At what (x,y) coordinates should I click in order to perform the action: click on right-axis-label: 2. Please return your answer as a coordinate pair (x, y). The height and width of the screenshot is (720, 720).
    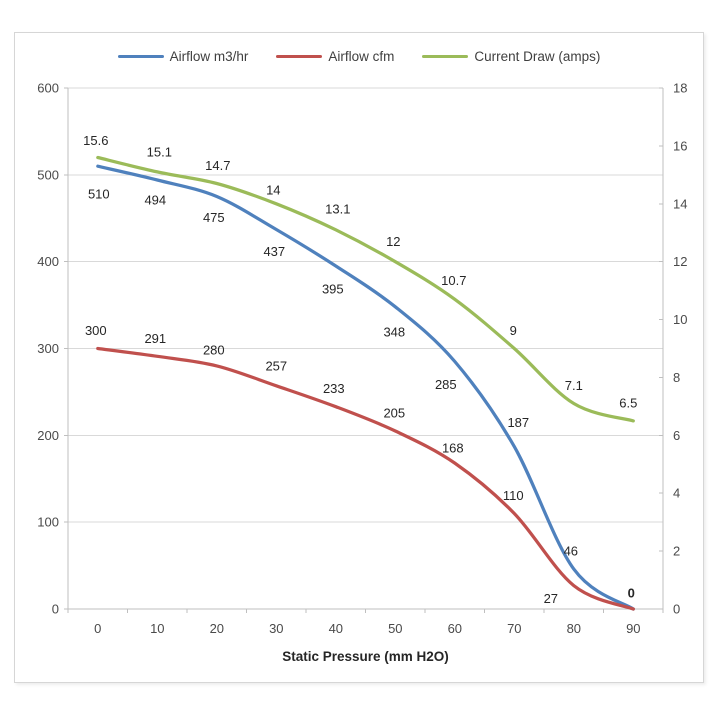
    Looking at the image, I should click on (676, 551).